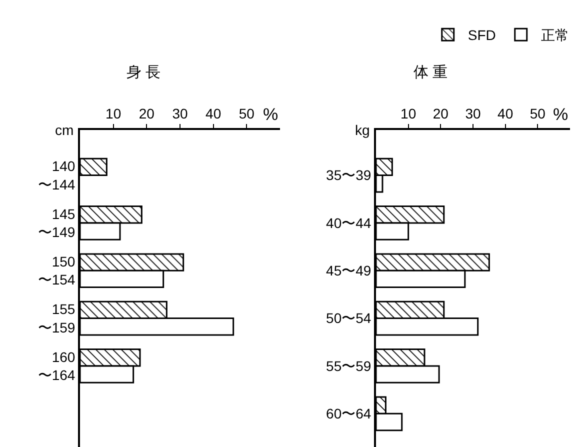 The height and width of the screenshot is (447, 574). Describe the element at coordinates (349, 318) in the screenshot. I see `y-tick-label: 50〜54` at that location.